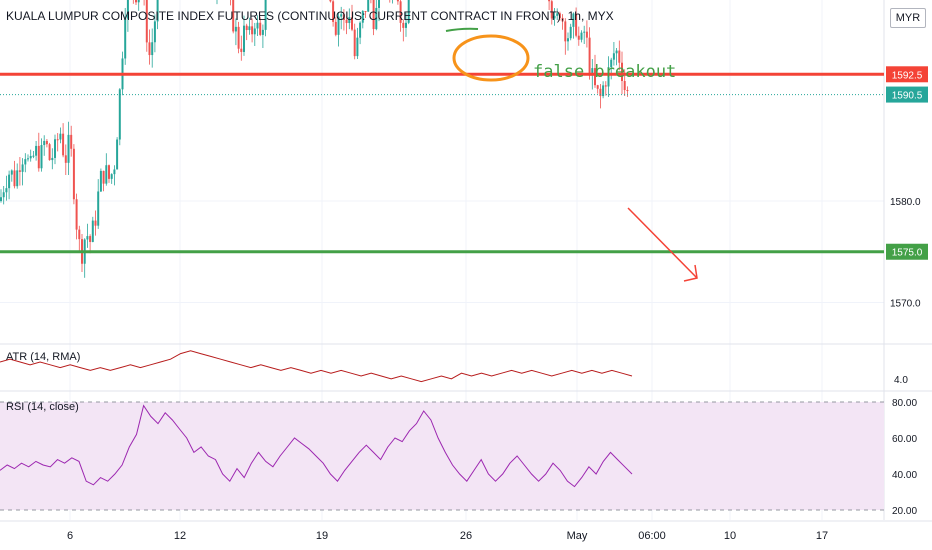  What do you see at coordinates (605, 72) in the screenshot?
I see `false-breakout-annotation: false breakout` at bounding box center [605, 72].